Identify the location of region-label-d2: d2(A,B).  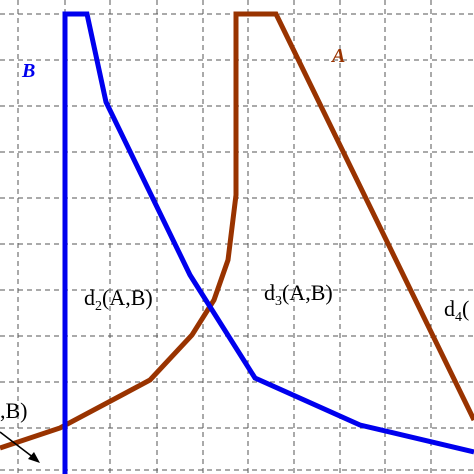
(118, 299).